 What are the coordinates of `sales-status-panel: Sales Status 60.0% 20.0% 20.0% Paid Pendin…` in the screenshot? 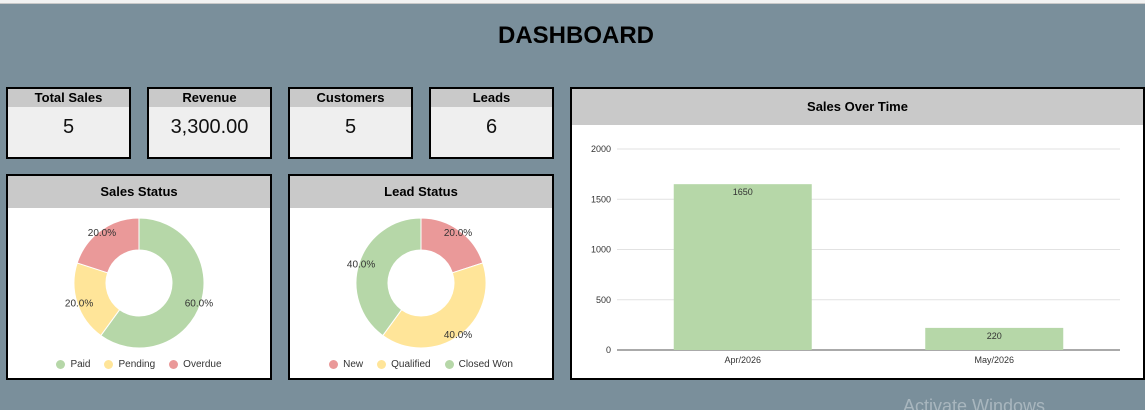 It's located at (139, 277).